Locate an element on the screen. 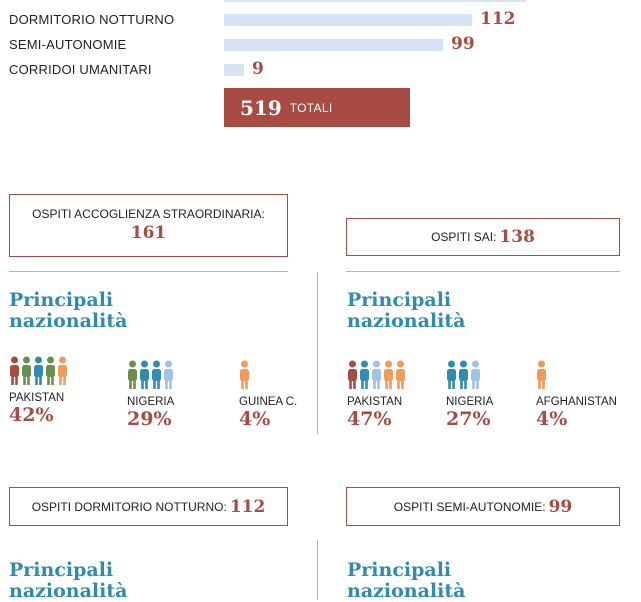 This screenshot has width=641, height=602. guests-box-sai: OSPITI SAI: 138 is located at coordinates (483, 237).